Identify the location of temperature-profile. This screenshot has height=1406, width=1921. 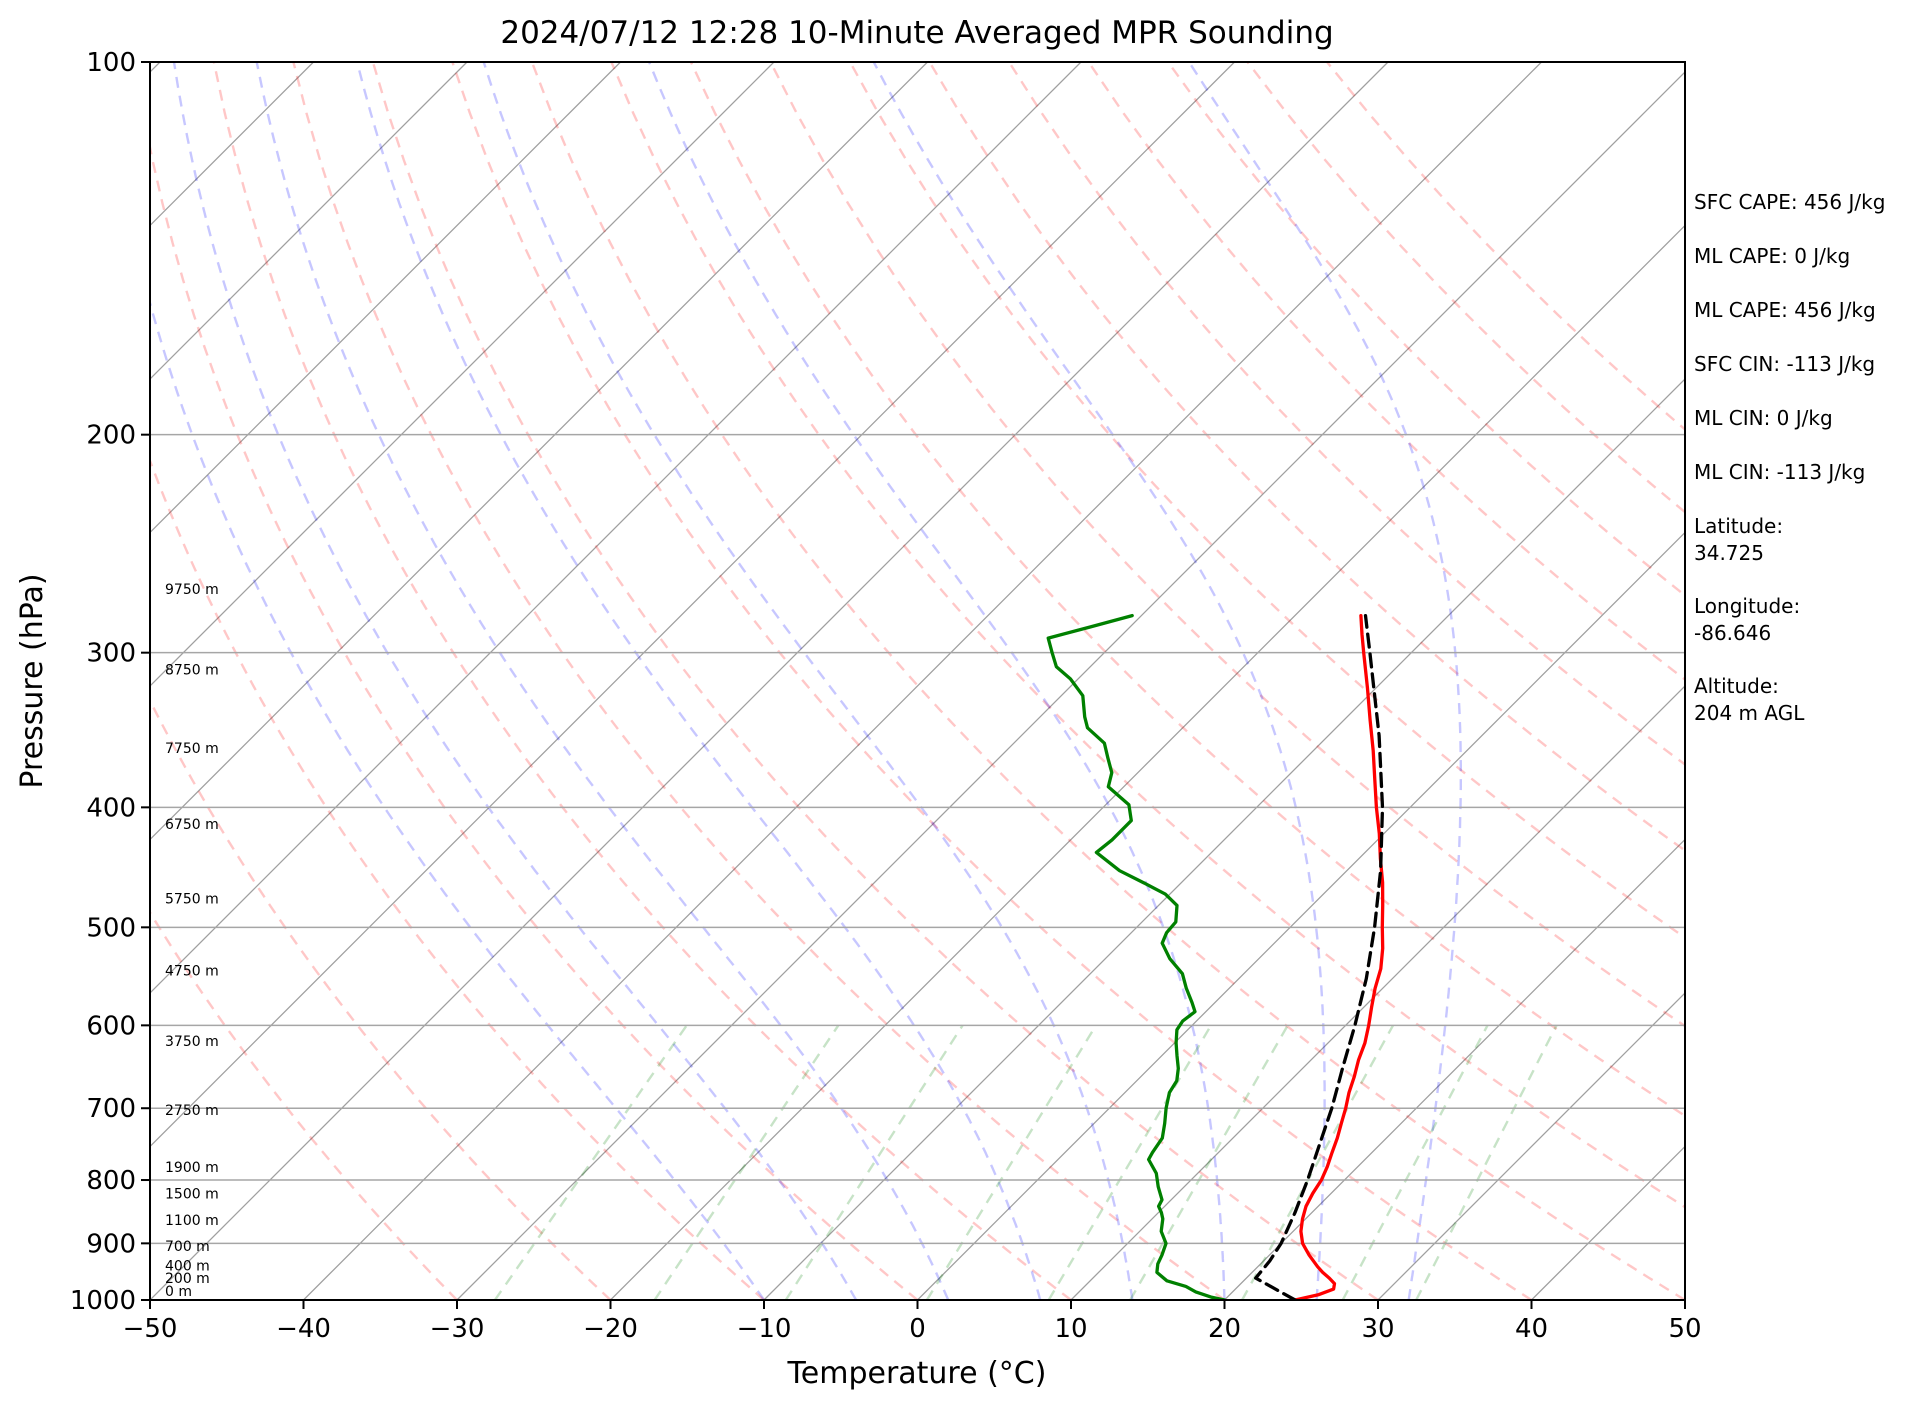
(1339, 956).